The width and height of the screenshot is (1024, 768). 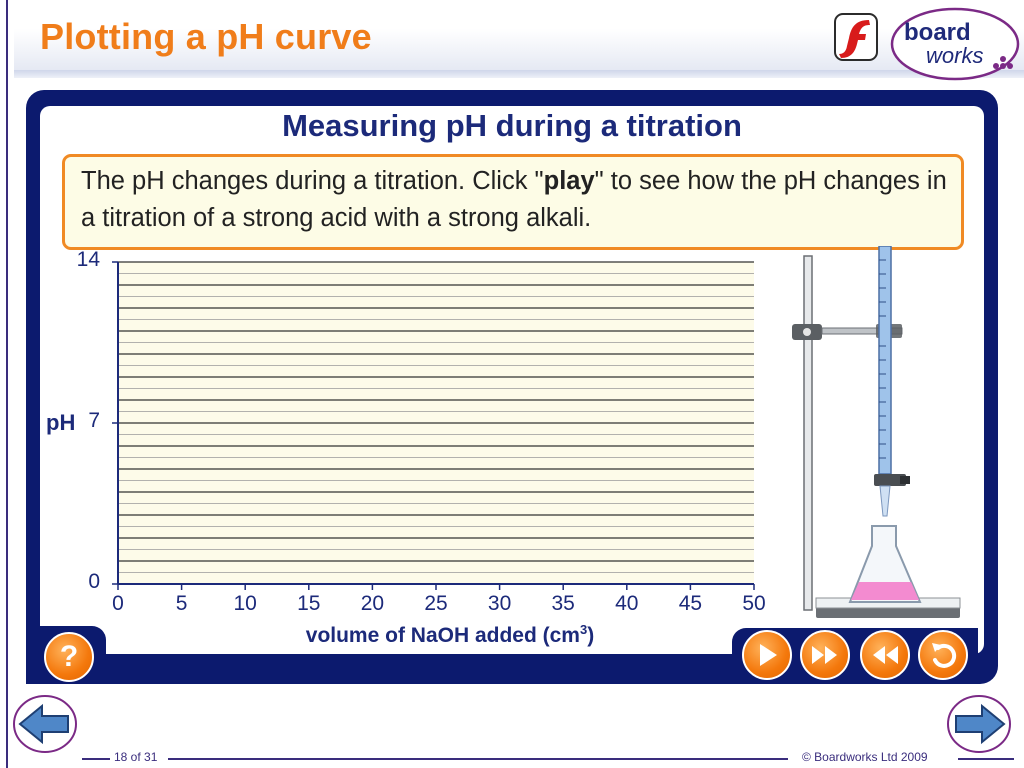 What do you see at coordinates (7, 384) in the screenshot?
I see `left-border` at bounding box center [7, 384].